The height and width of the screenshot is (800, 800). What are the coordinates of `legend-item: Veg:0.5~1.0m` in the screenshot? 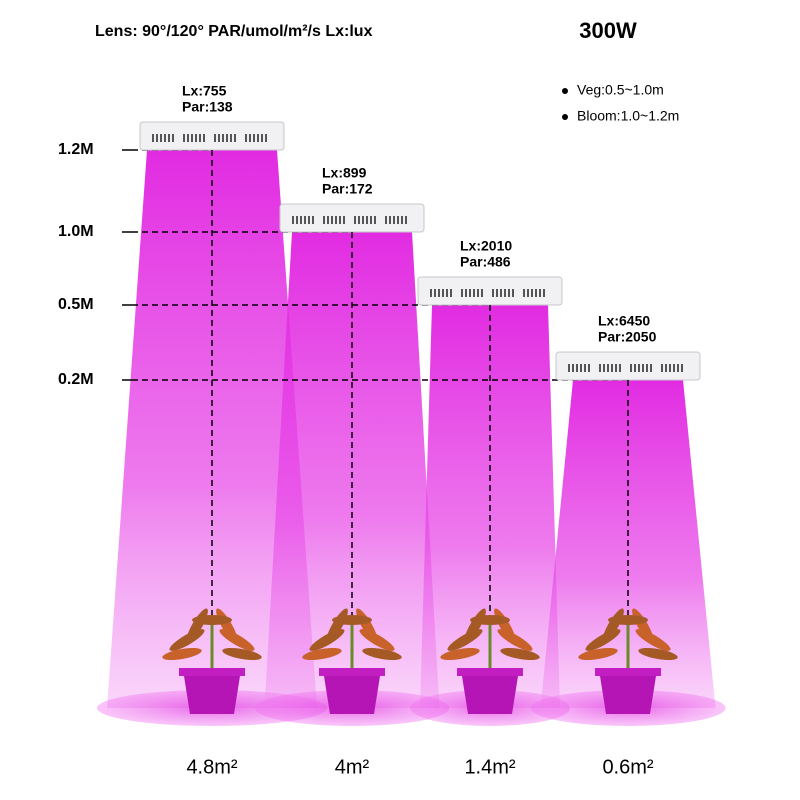 It's located at (620, 90).